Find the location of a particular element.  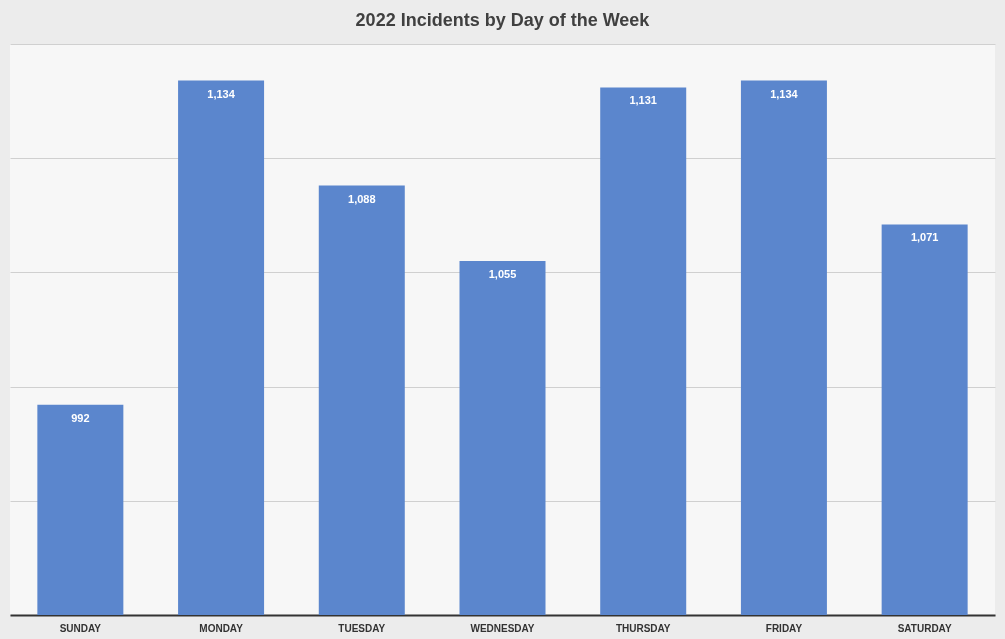

chart-title: 2022 Incidents by Day of the Week is located at coordinates (503, 20).